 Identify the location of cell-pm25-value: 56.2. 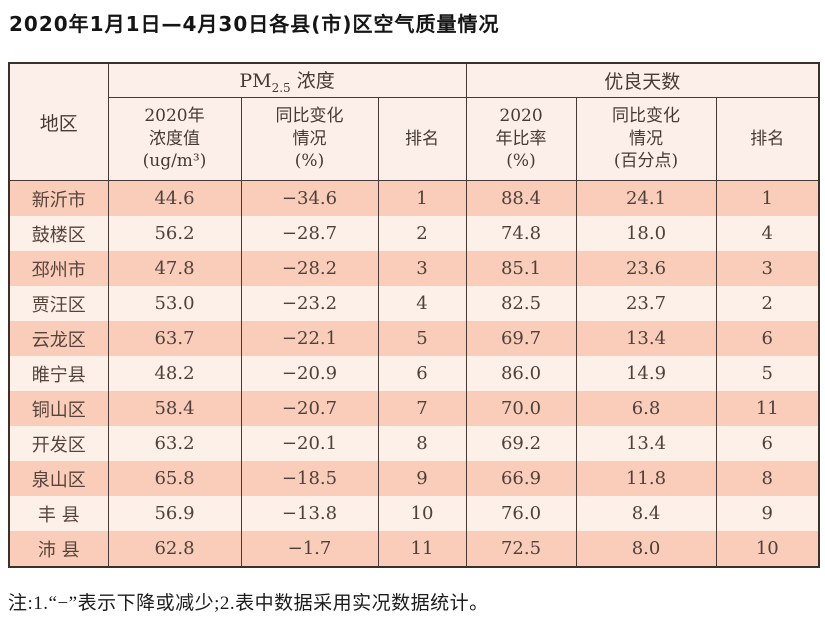
(174, 233).